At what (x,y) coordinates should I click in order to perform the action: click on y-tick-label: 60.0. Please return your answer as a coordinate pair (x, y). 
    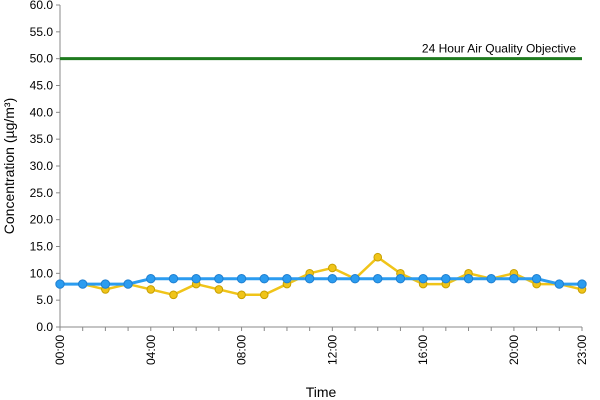
    Looking at the image, I should click on (42, 6).